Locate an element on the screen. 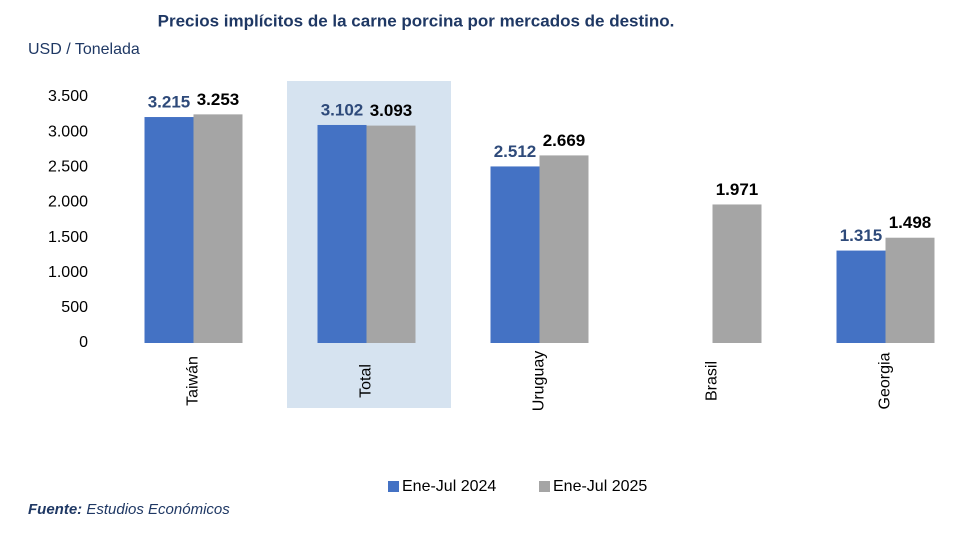 Image resolution: width=966 pixels, height=533 pixels. data-label: 1.971 is located at coordinates (737, 189).